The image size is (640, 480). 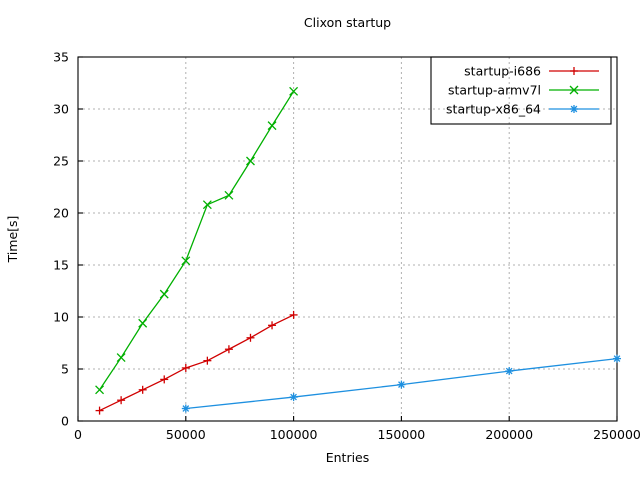 What do you see at coordinates (357, 429) in the screenshot?
I see `x-axis-ticks: 0 50000 100000 150000 200000 250000` at bounding box center [357, 429].